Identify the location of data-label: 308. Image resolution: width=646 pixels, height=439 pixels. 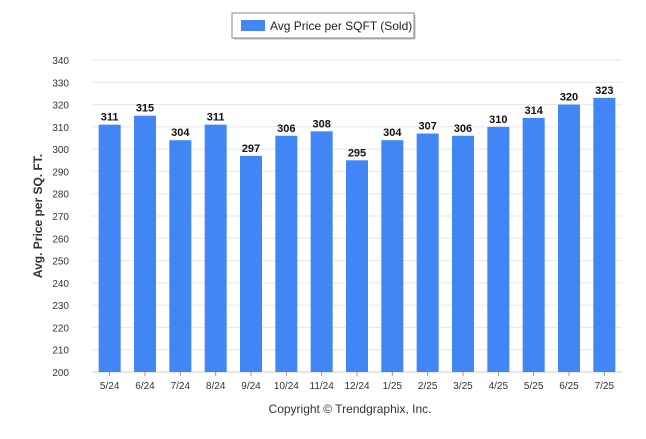
(321, 124).